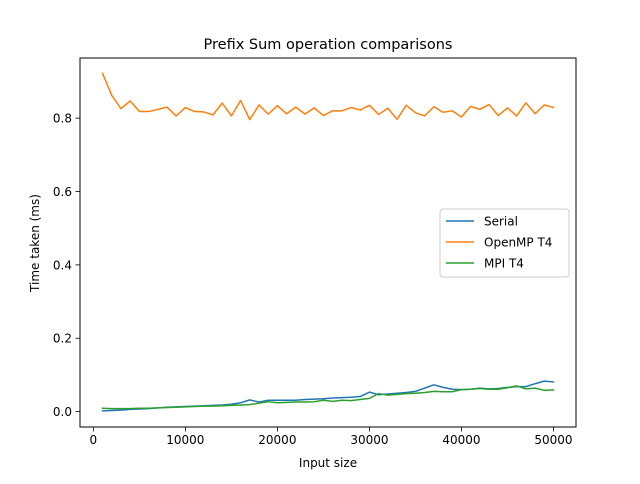 The width and height of the screenshot is (640, 484). What do you see at coordinates (62, 412) in the screenshot?
I see `y-tick-label: 0.0` at bounding box center [62, 412].